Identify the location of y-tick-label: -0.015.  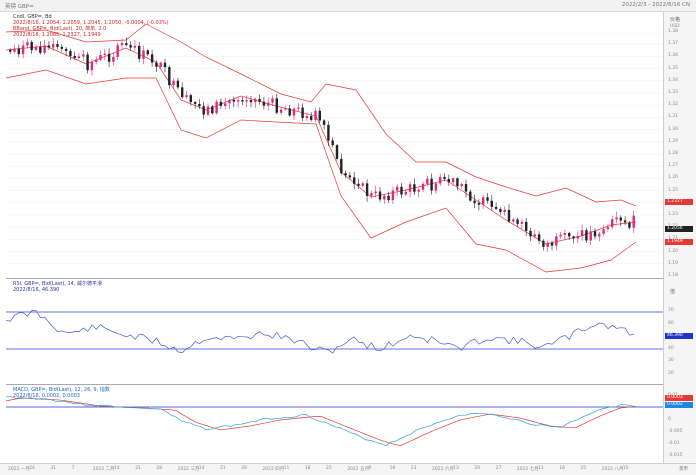
(675, 455).